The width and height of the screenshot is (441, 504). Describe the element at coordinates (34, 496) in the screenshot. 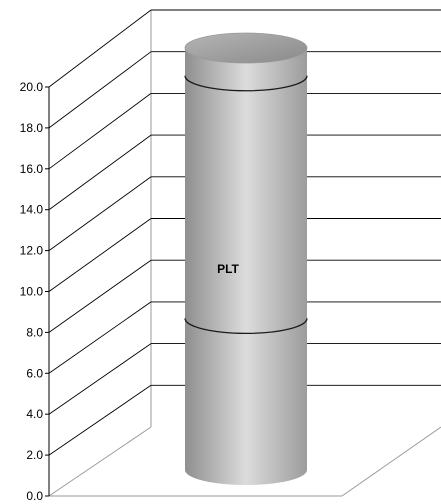

I see `y-tick-label: 0.0` at that location.